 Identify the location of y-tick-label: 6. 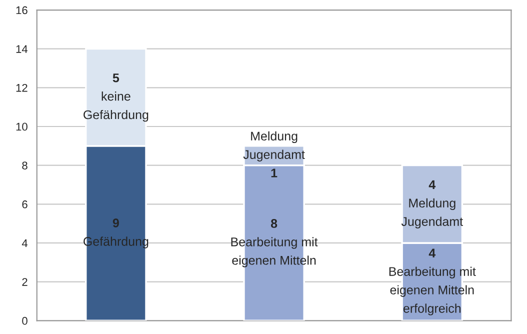
(25, 204).